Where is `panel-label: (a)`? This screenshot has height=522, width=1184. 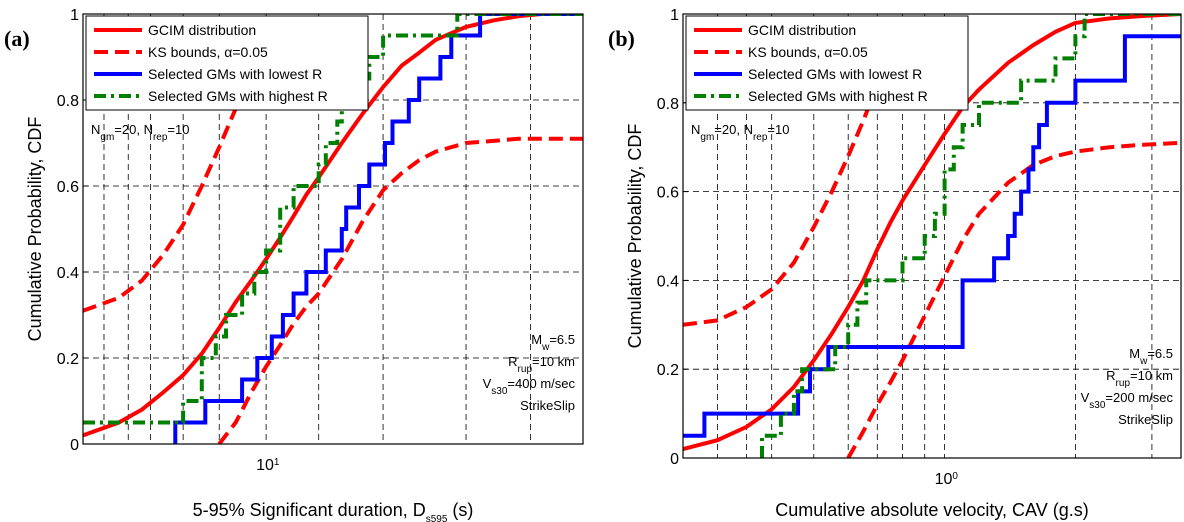
panel-label: (a) is located at coordinates (17, 38).